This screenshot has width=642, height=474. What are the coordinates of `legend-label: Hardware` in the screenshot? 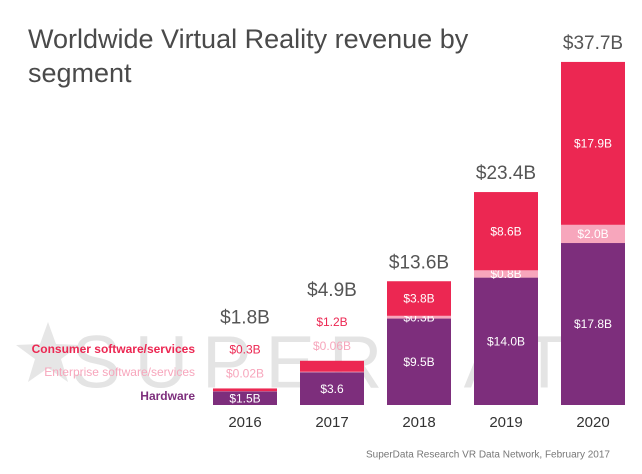 It's located at (167, 396).